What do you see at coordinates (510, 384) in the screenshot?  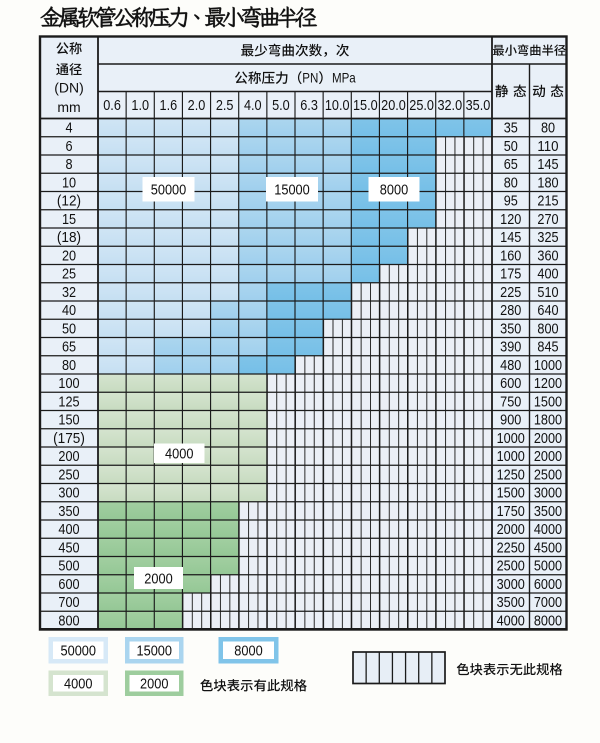 I see `svg-text: 600` at bounding box center [510, 384].